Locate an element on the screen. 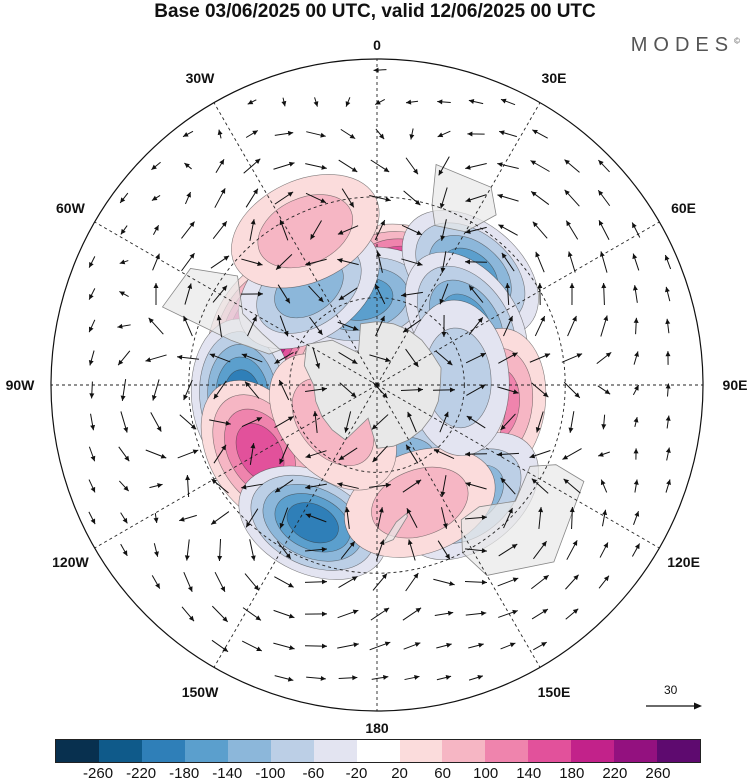 The width and height of the screenshot is (750, 783). longitude-label: 90E is located at coordinates (735, 385).